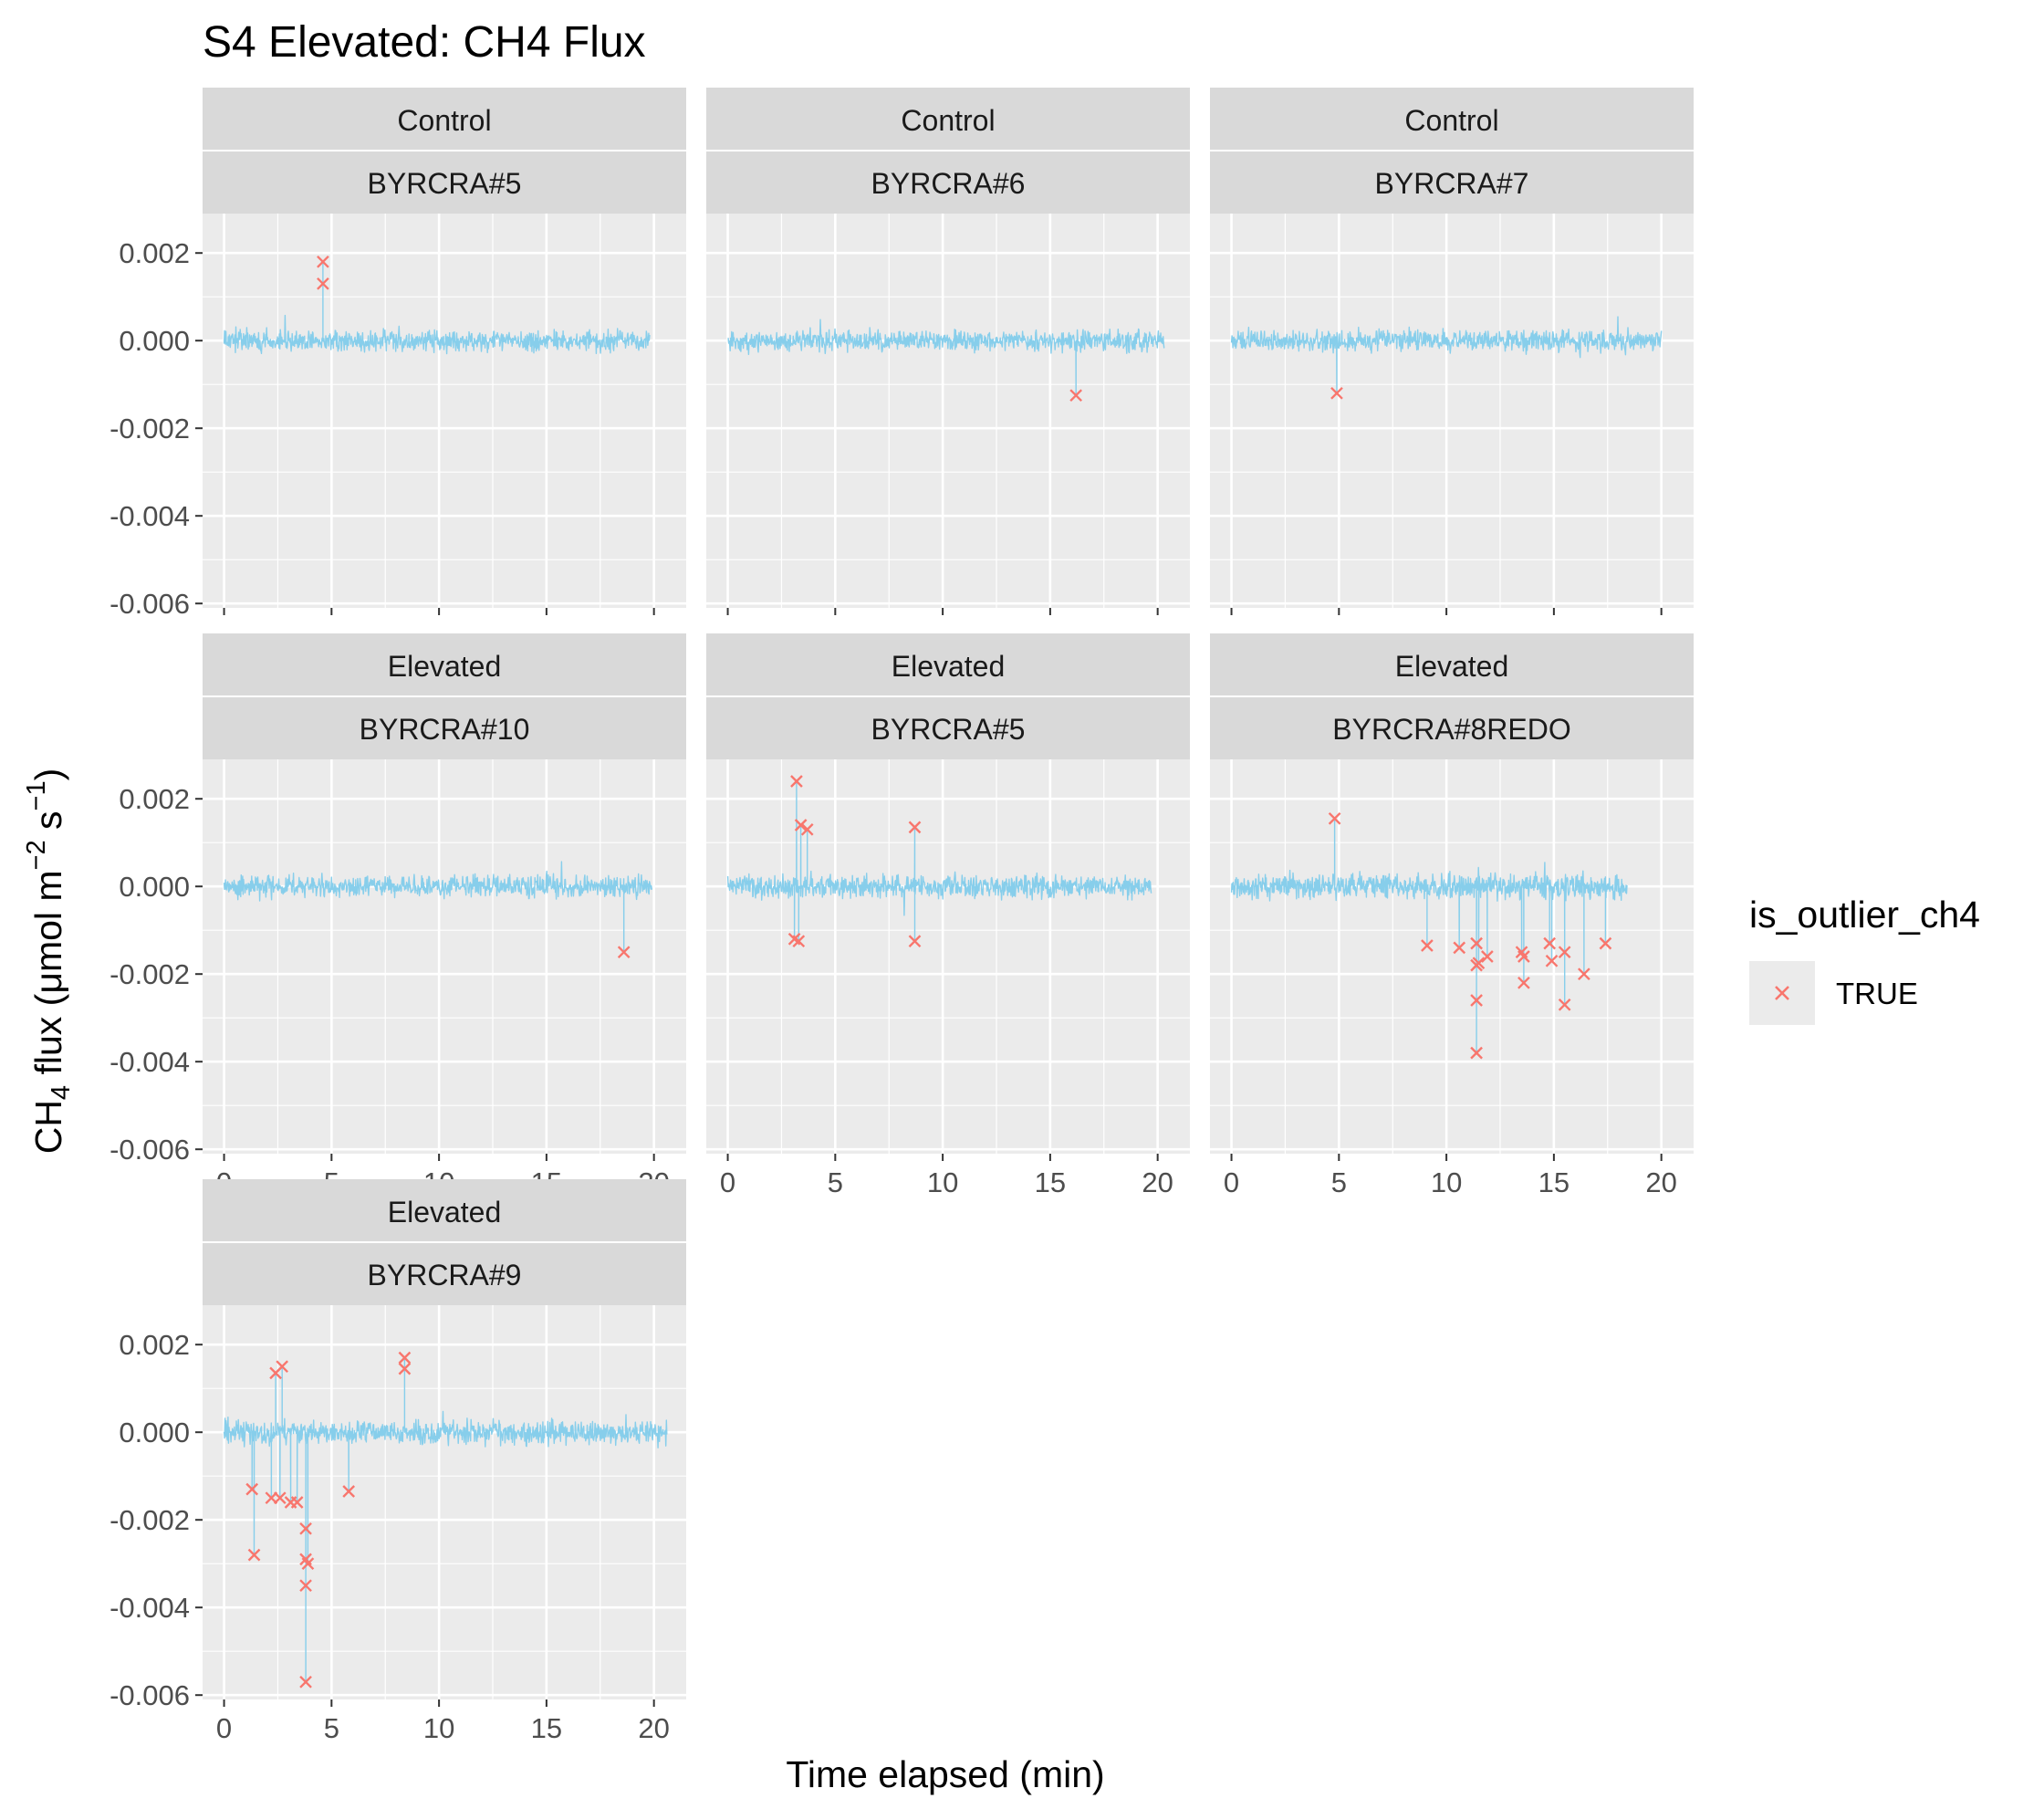 Image resolution: width=2044 pixels, height=1809 pixels. What do you see at coordinates (945, 1774) in the screenshot?
I see `x-axis-title: Time elapsed (min)` at bounding box center [945, 1774].